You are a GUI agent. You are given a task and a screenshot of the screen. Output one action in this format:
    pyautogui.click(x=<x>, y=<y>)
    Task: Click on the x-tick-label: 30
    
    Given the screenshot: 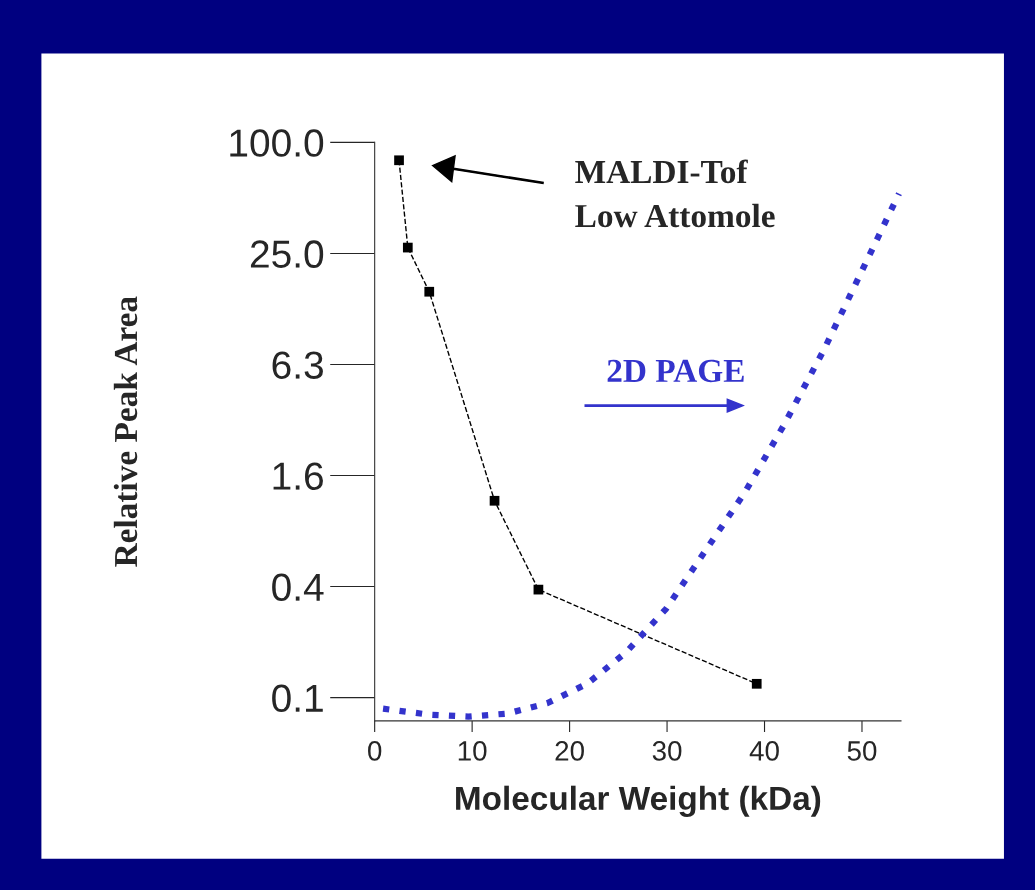 What is the action you would take?
    pyautogui.click(x=667, y=751)
    